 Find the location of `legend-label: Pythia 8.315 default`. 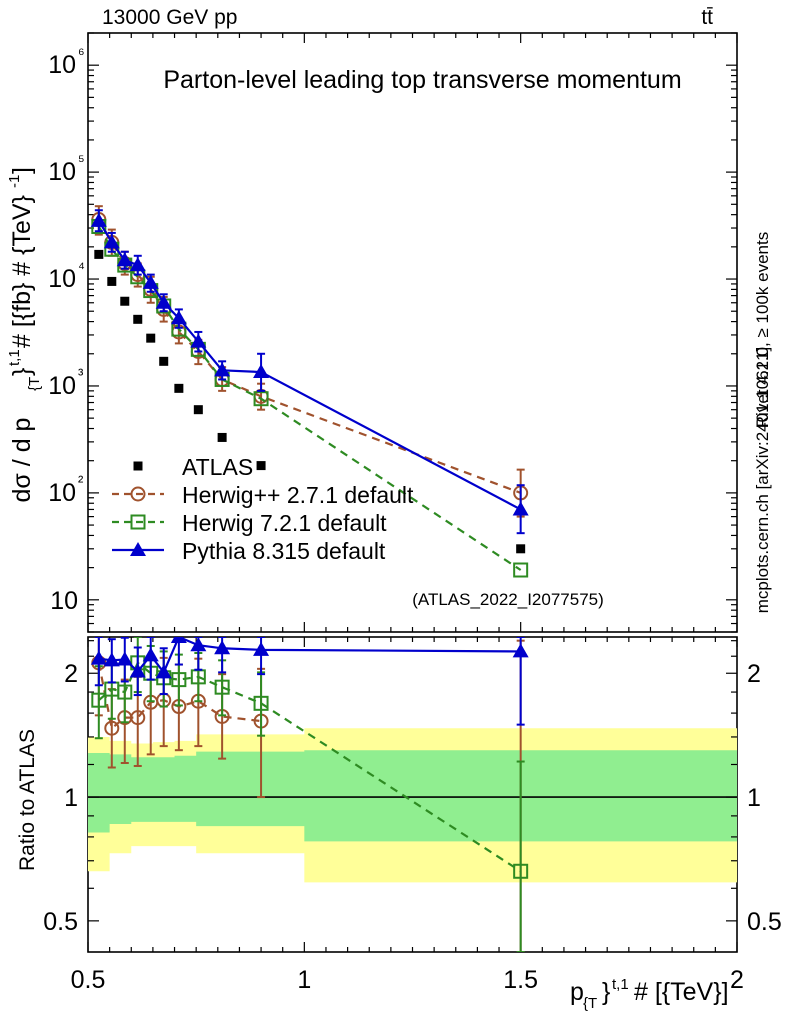

legend-label: Pythia 8.315 default is located at coordinates (284, 551).